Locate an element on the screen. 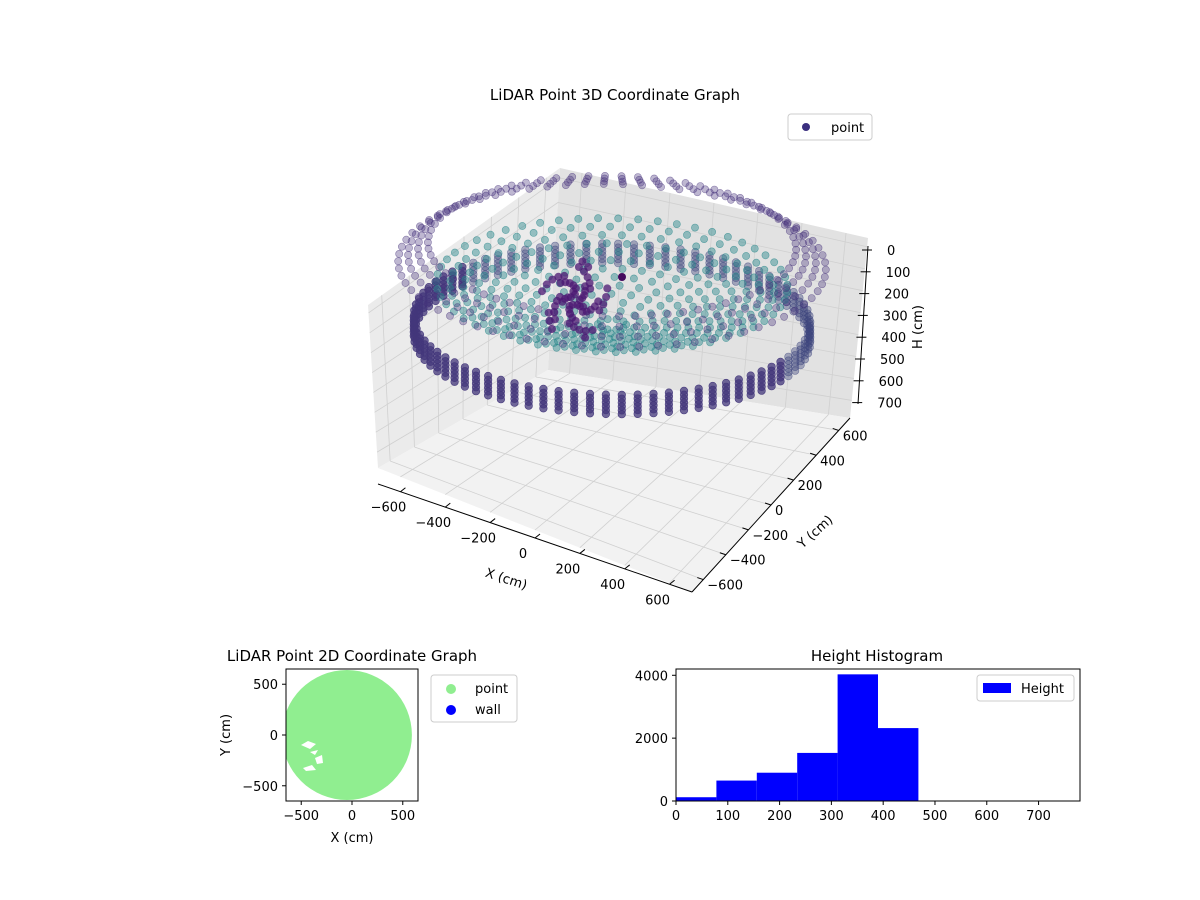  y-tick-label-2d: −500 is located at coordinates (260, 787).